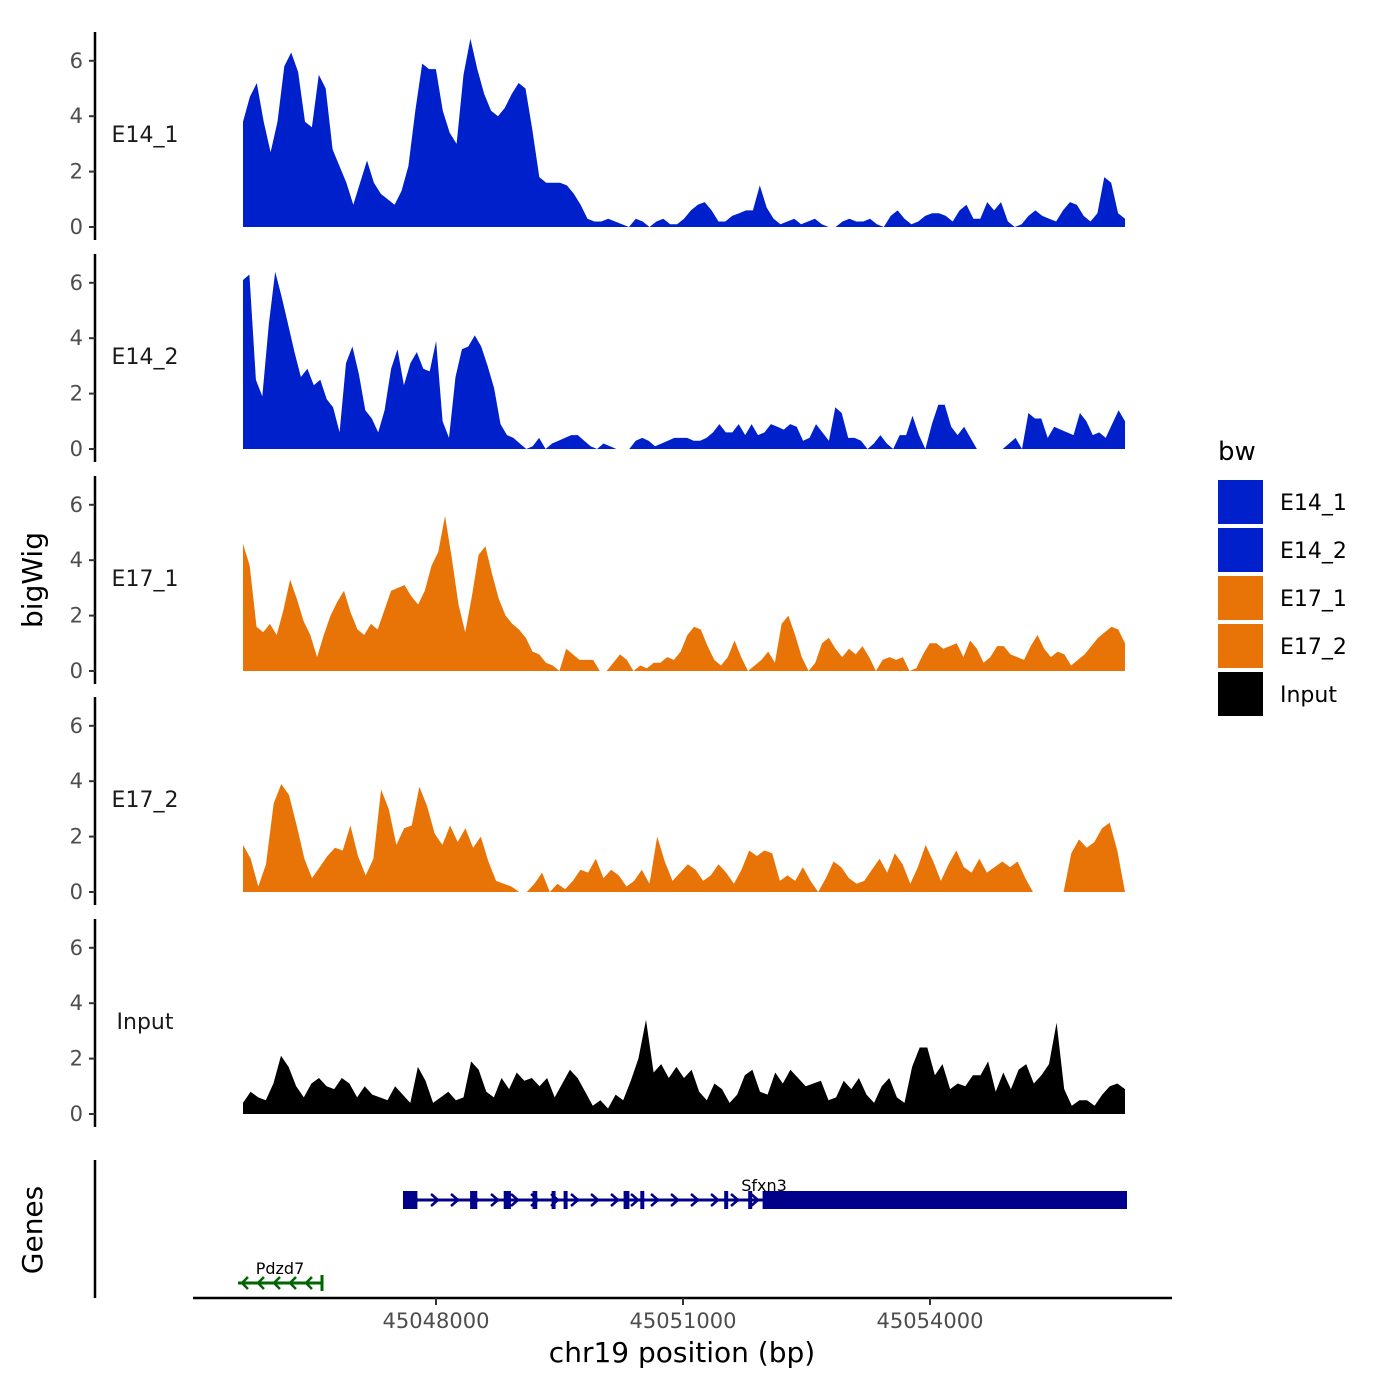 This screenshot has height=1400, width=1400. I want to click on legend-label: E14_1, so click(1313, 503).